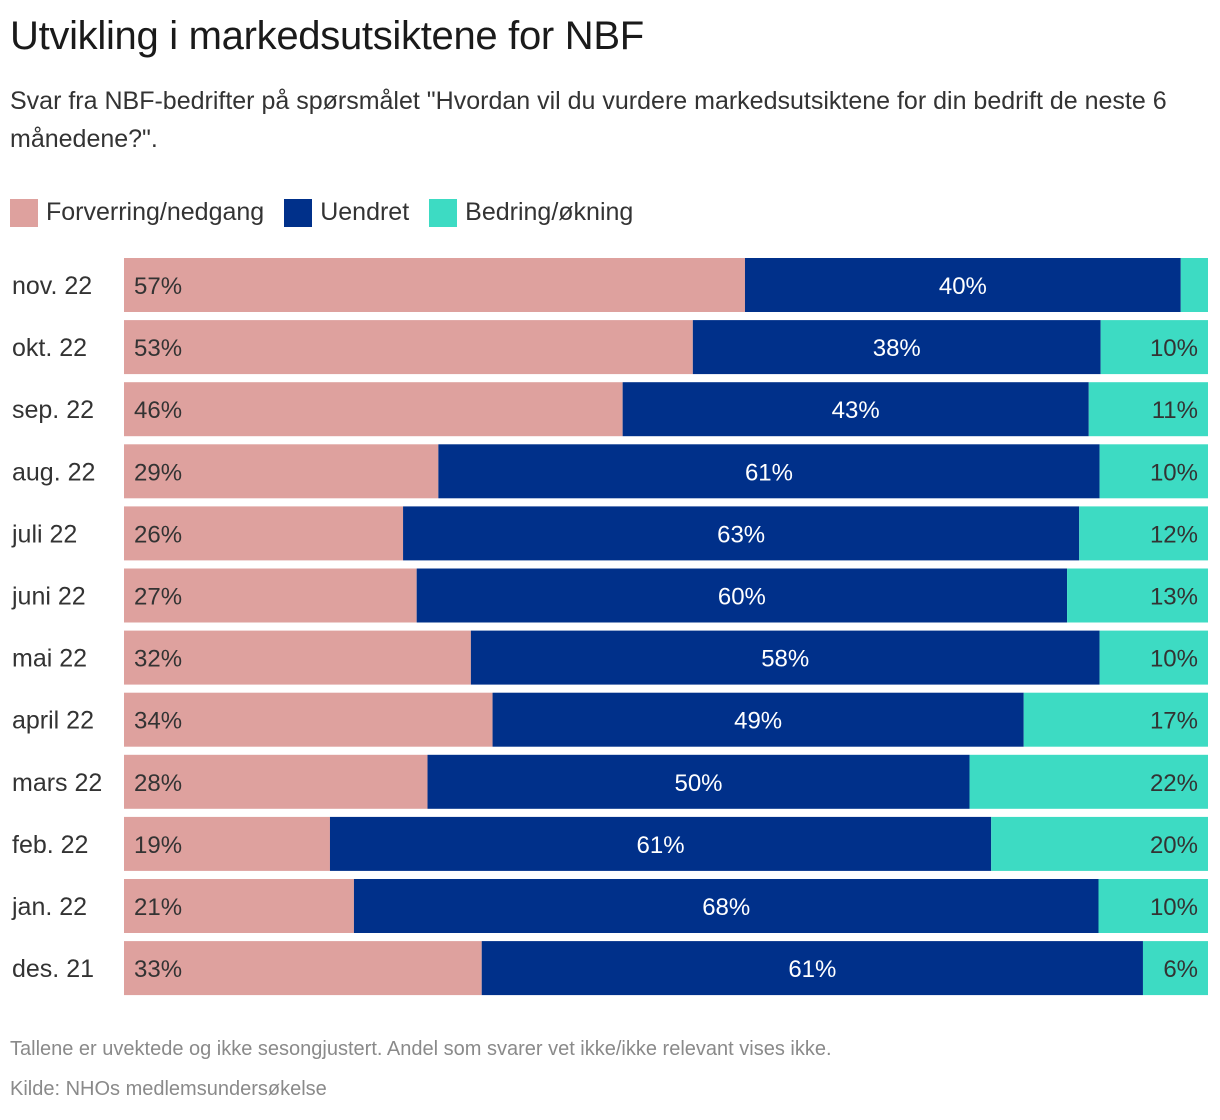  Describe the element at coordinates (158, 534) in the screenshot. I see `data-label-forverring-nedgang-juli-22: 26%` at that location.